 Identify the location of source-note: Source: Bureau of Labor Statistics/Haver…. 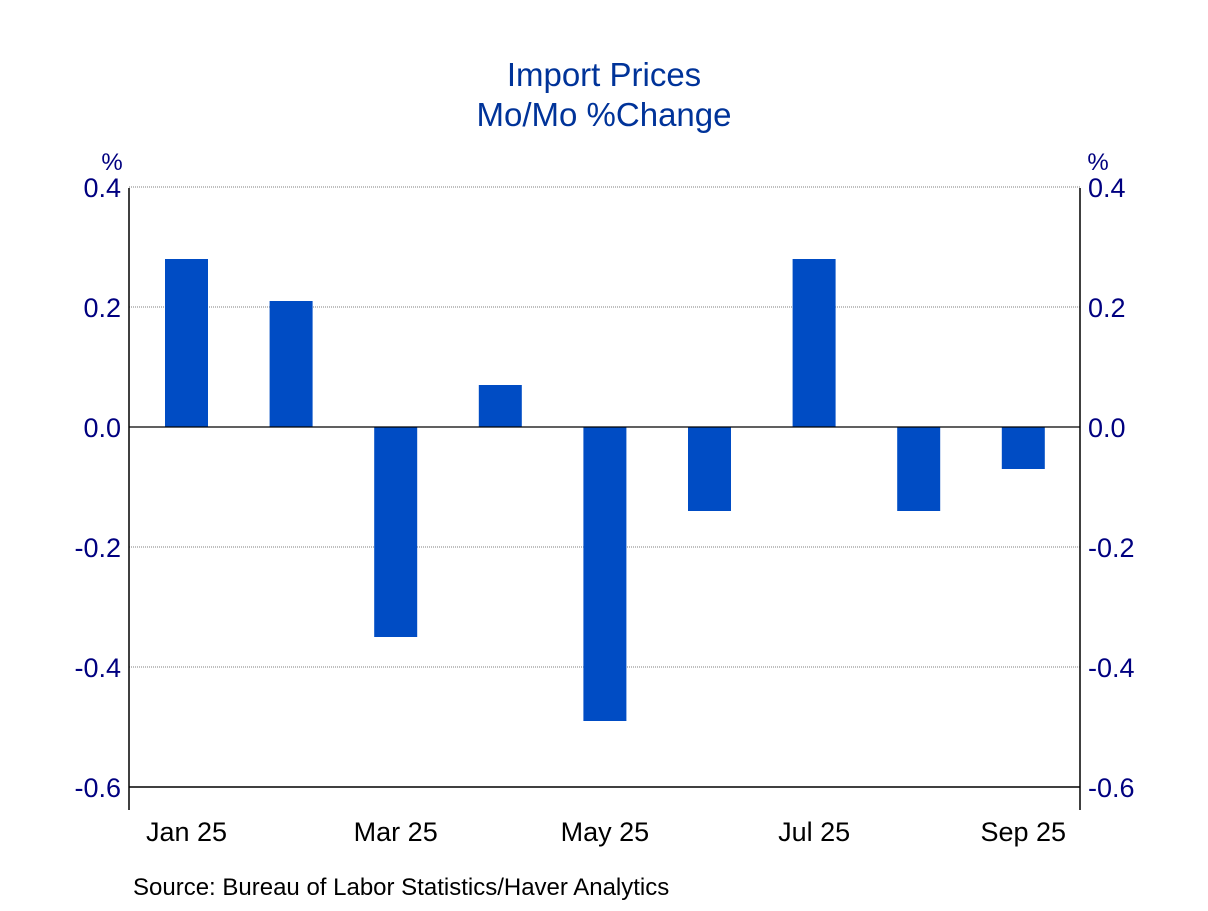
(401, 887).